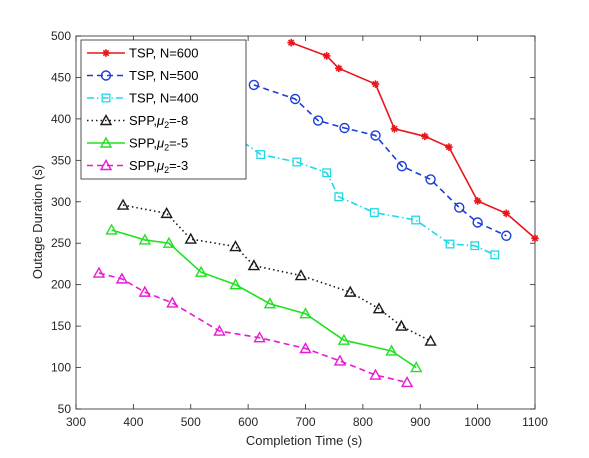  Describe the element at coordinates (133, 422) in the screenshot. I see `x-tick-label: 400` at that location.